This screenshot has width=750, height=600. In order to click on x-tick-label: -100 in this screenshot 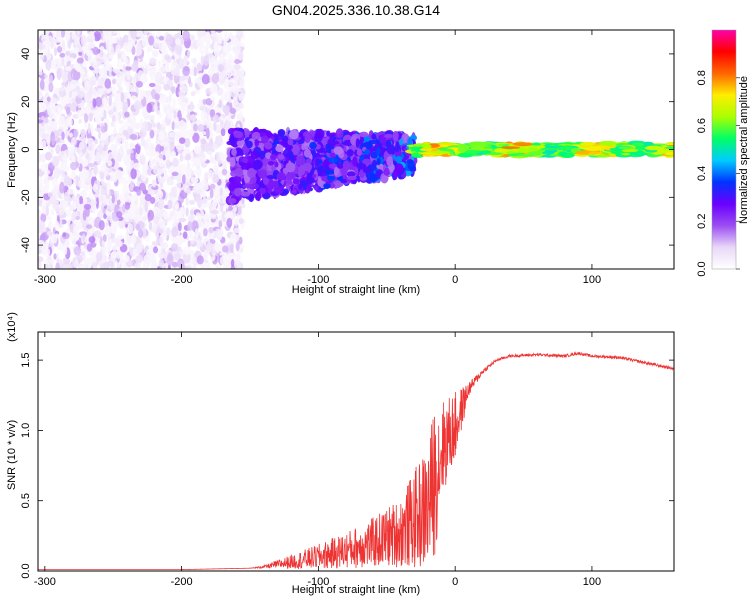, I will do `click(318, 582)`.